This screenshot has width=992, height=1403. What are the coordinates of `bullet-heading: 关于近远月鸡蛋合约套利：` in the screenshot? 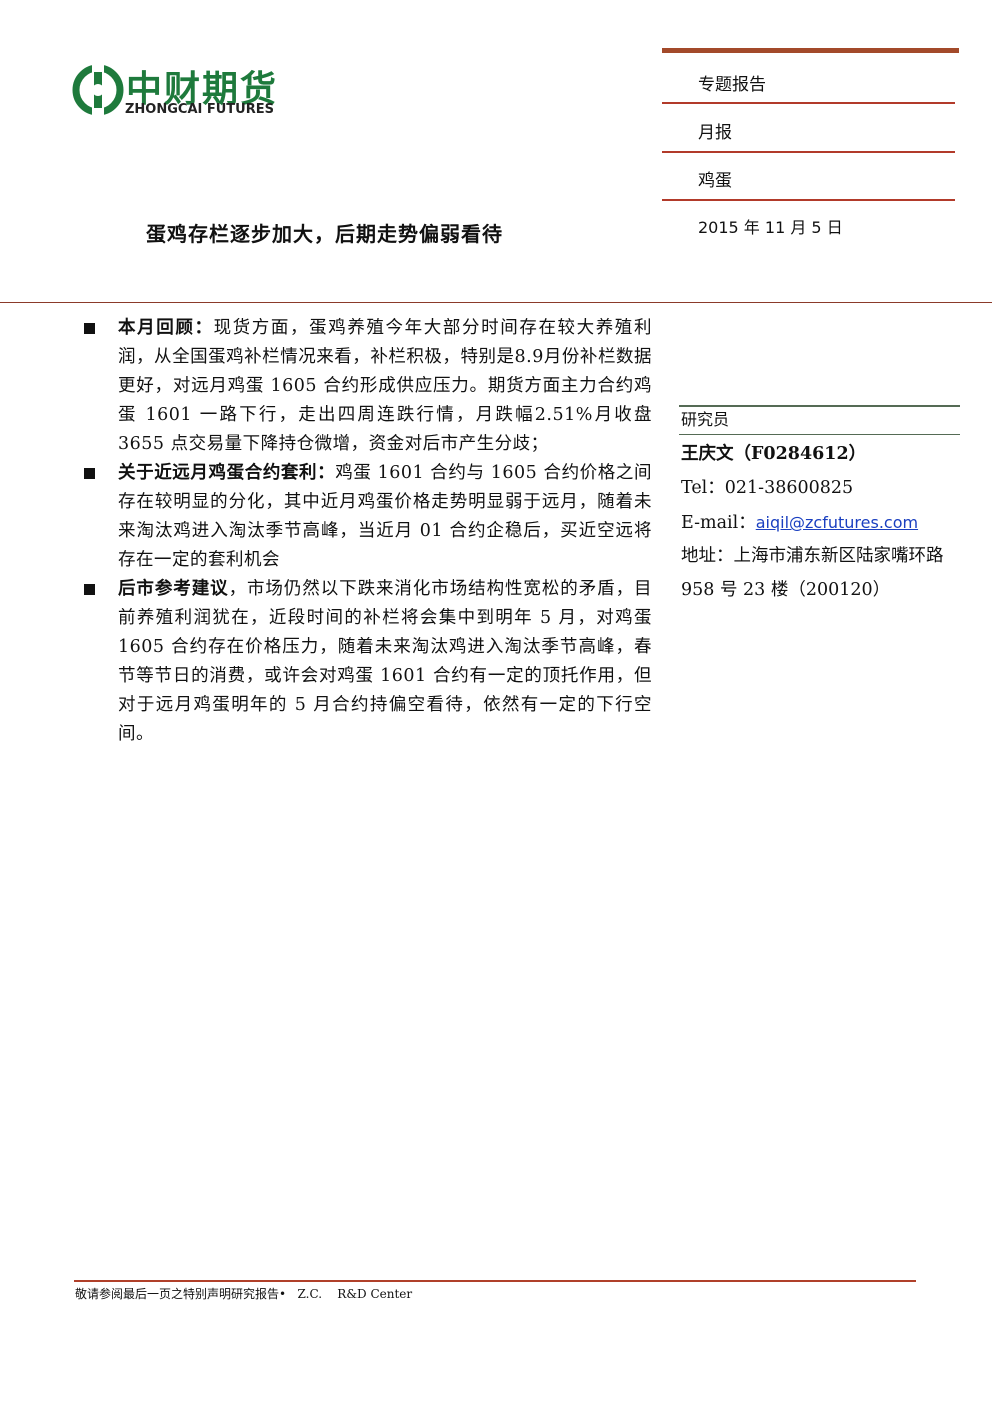 It's located at (227, 473).